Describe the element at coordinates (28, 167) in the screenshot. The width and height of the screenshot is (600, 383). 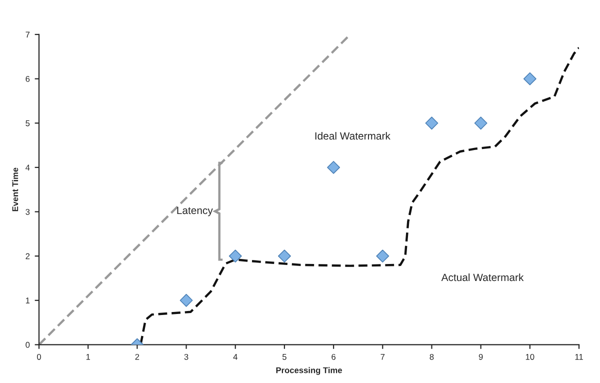
I see `y-tick-label: 4` at that location.